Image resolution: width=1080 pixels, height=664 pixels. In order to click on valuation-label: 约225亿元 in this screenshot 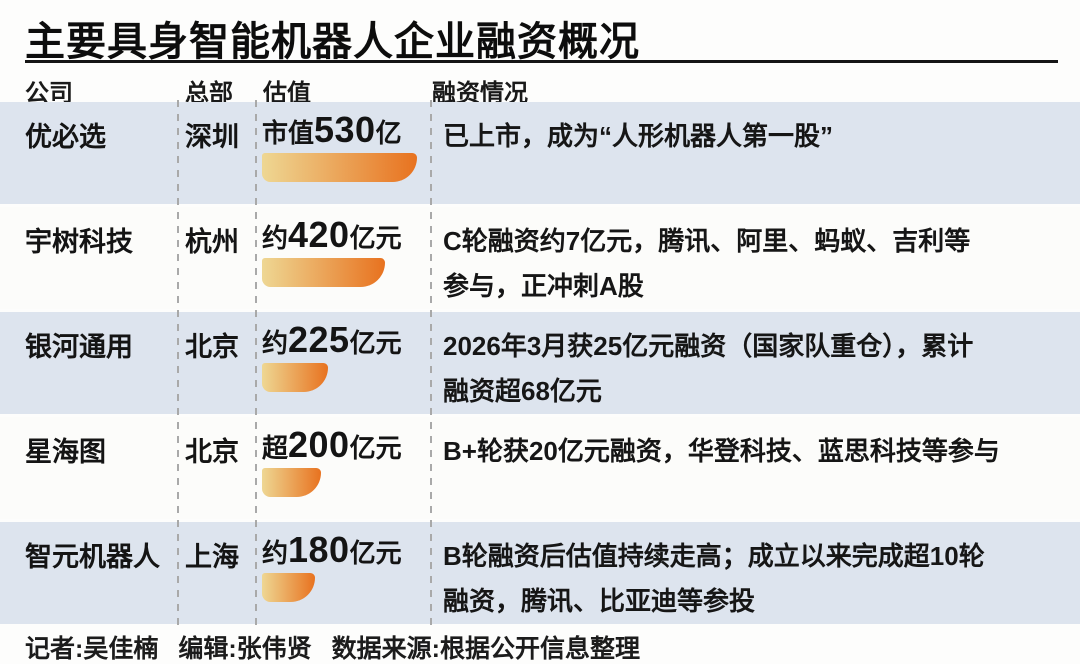, I will do `click(332, 340)`.